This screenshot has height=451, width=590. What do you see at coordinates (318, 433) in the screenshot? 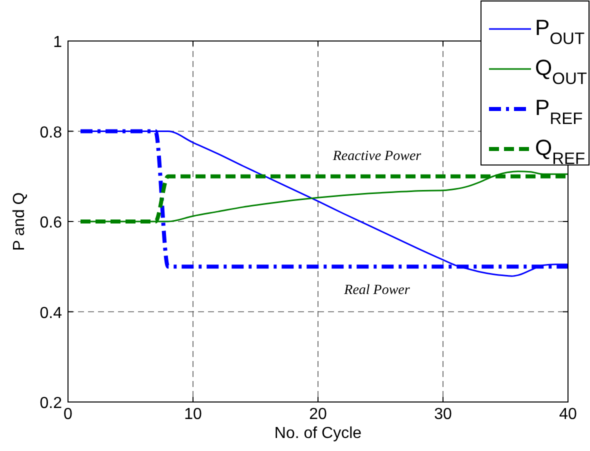
I see `x-axis-title: No. of Cycle` at bounding box center [318, 433].